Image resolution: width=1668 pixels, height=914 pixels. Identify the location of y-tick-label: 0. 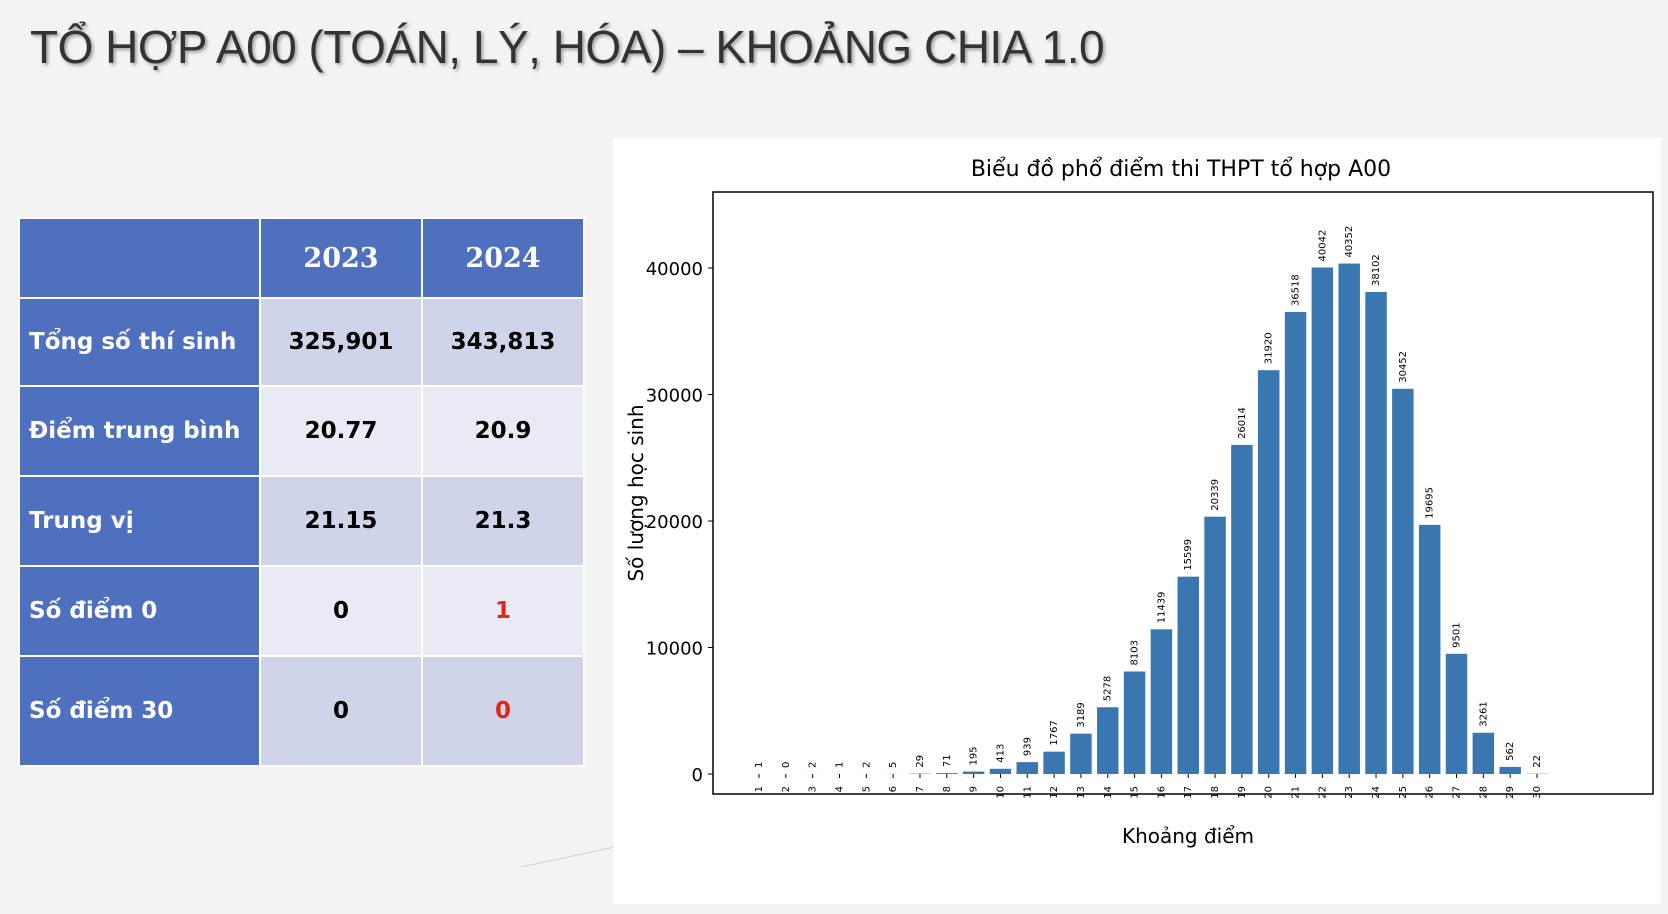
(697, 775).